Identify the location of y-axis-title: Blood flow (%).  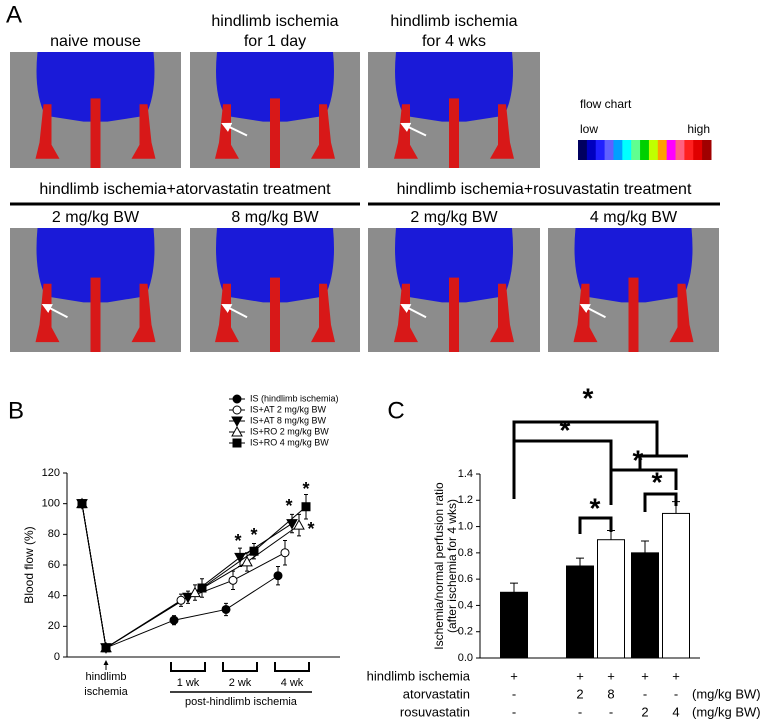
(29, 564).